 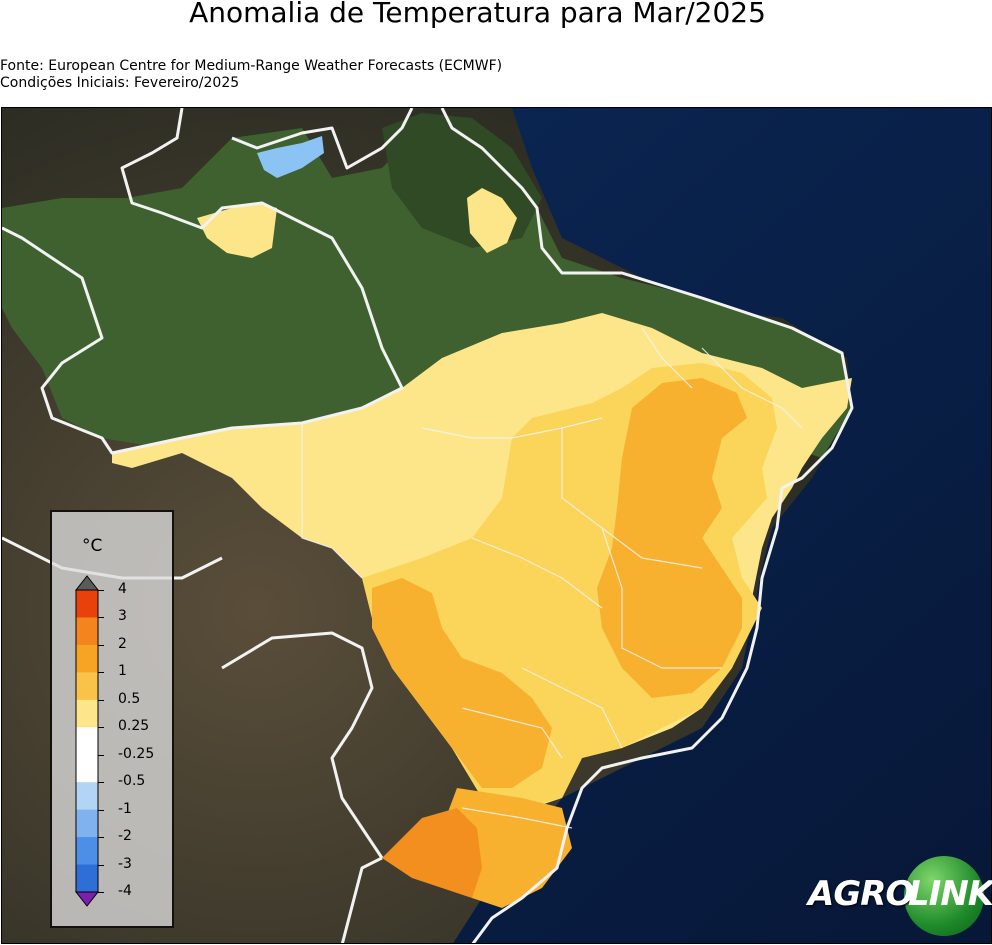 I want to click on anomaly-2-region-east, so click(x=672, y=538).